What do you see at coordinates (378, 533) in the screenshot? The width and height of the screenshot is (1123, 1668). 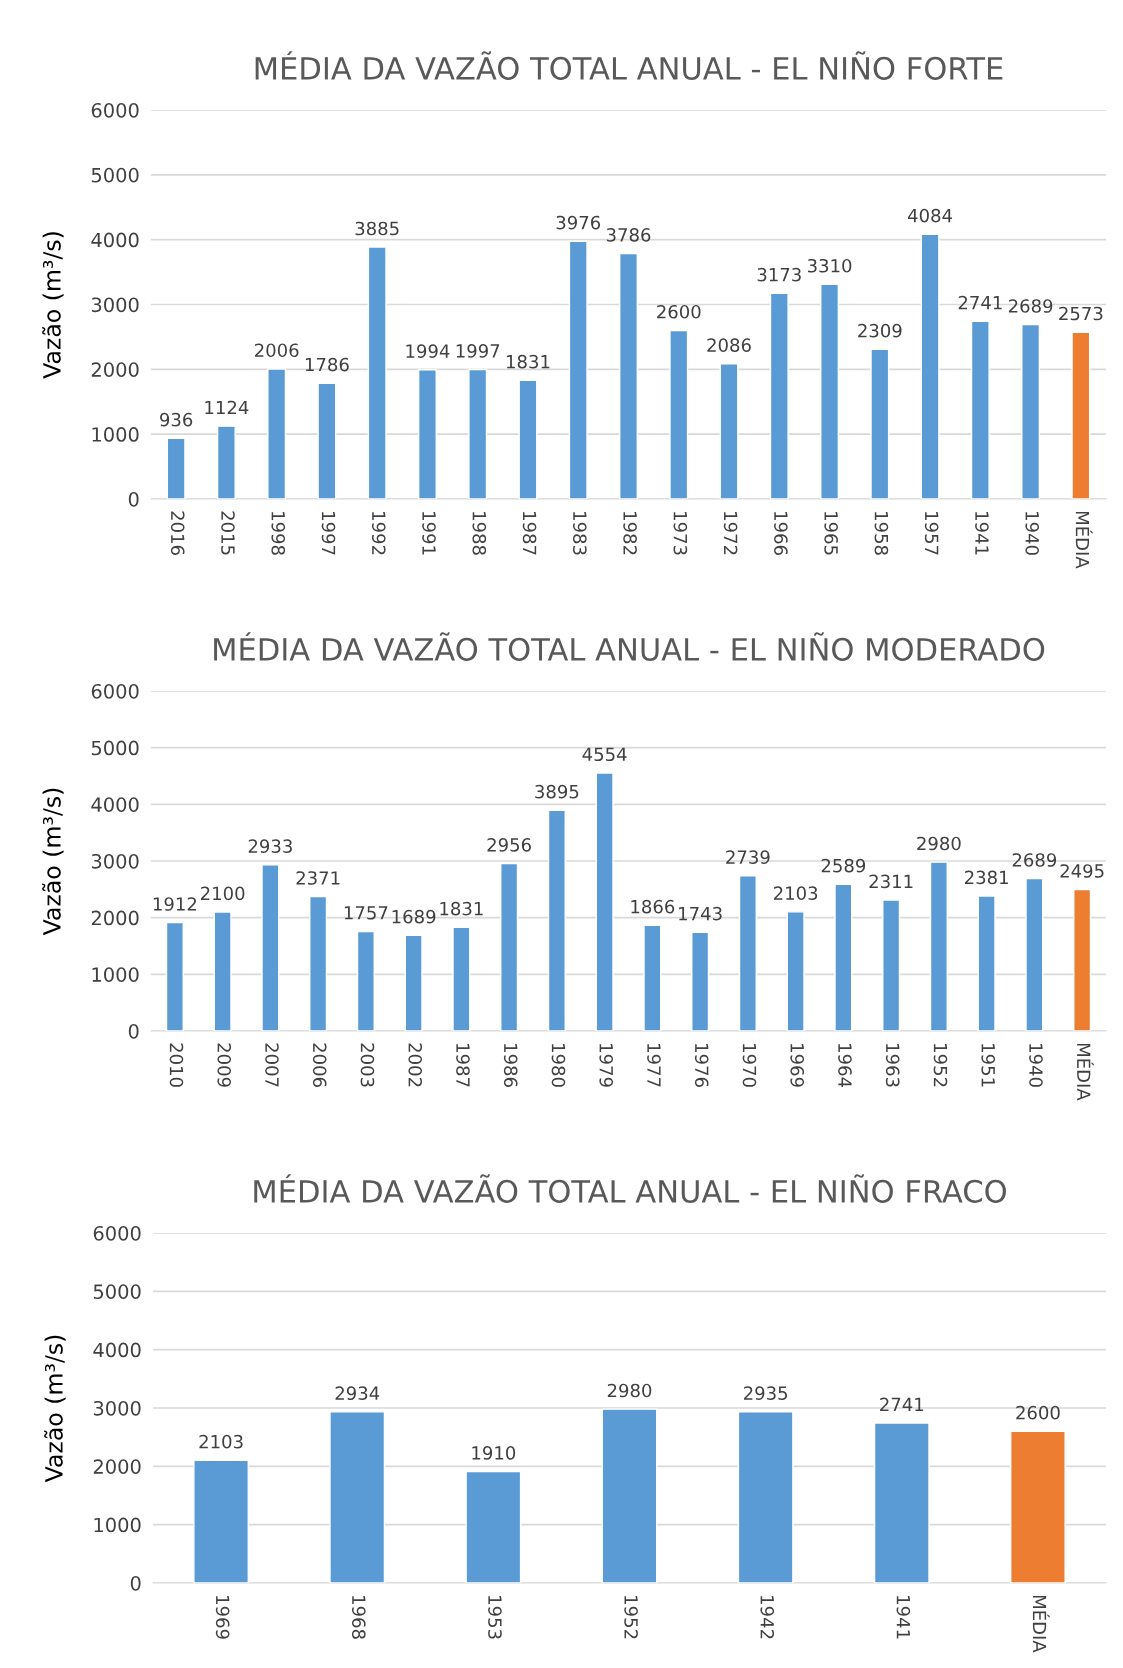 I see `x-tick-label: 1992` at bounding box center [378, 533].